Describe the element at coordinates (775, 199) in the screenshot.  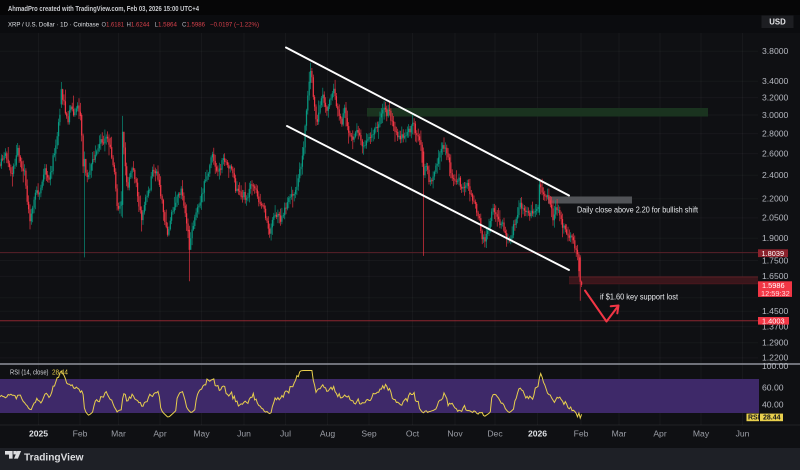
I see `svg-text: 2.2000` at that location.